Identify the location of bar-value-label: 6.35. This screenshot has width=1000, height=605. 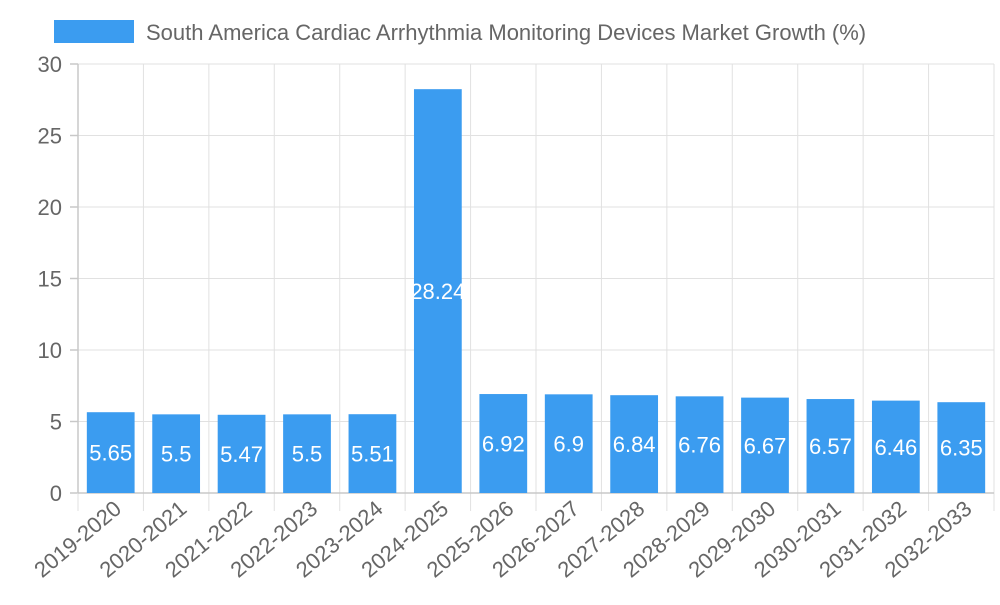
(961, 448).